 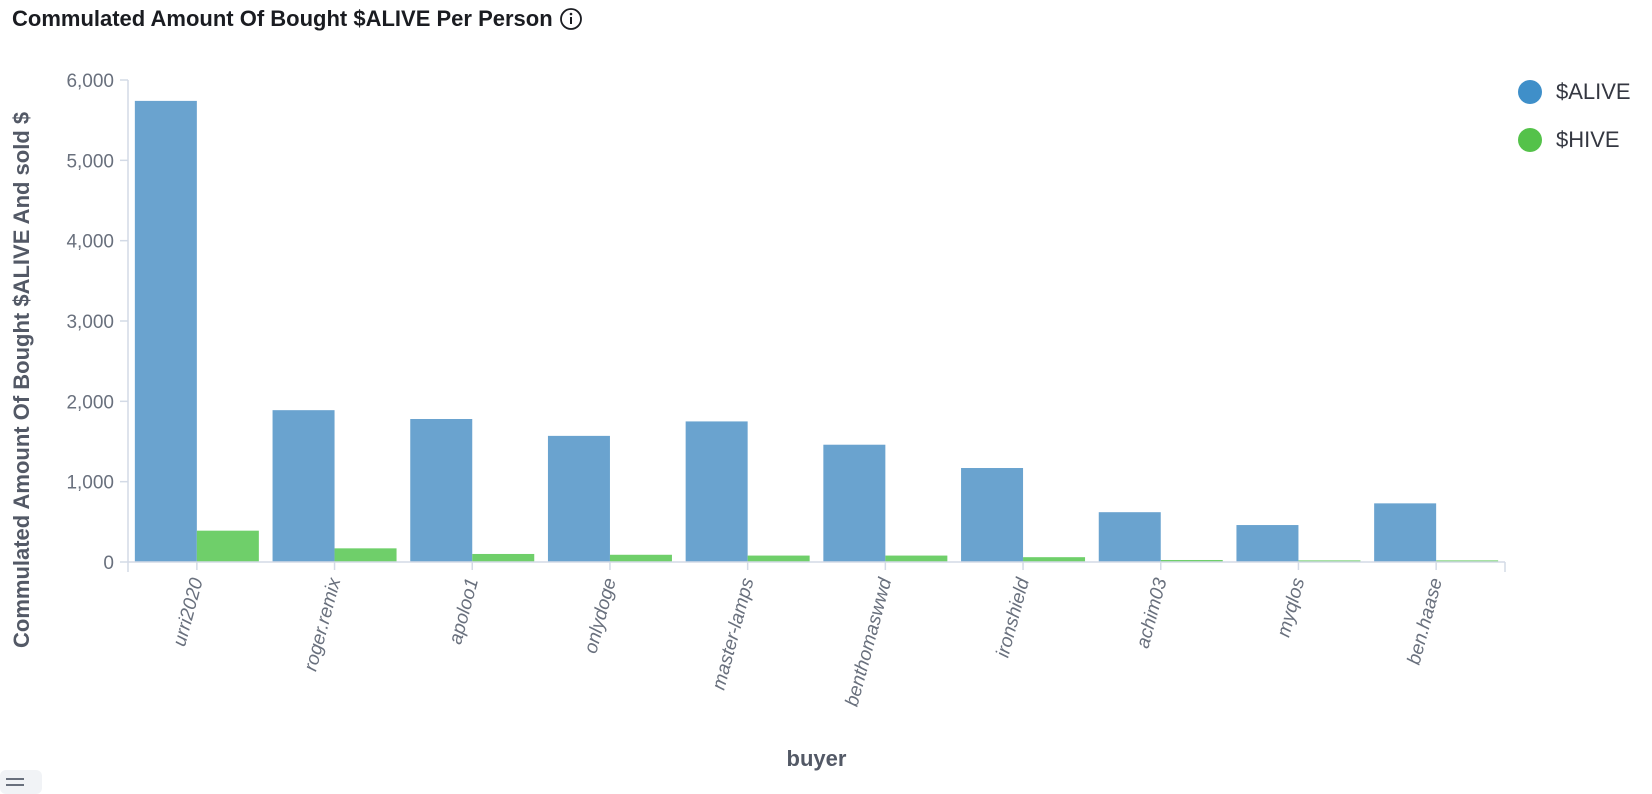 What do you see at coordinates (992, 515) in the screenshot?
I see `bar-alive-ironshield` at bounding box center [992, 515].